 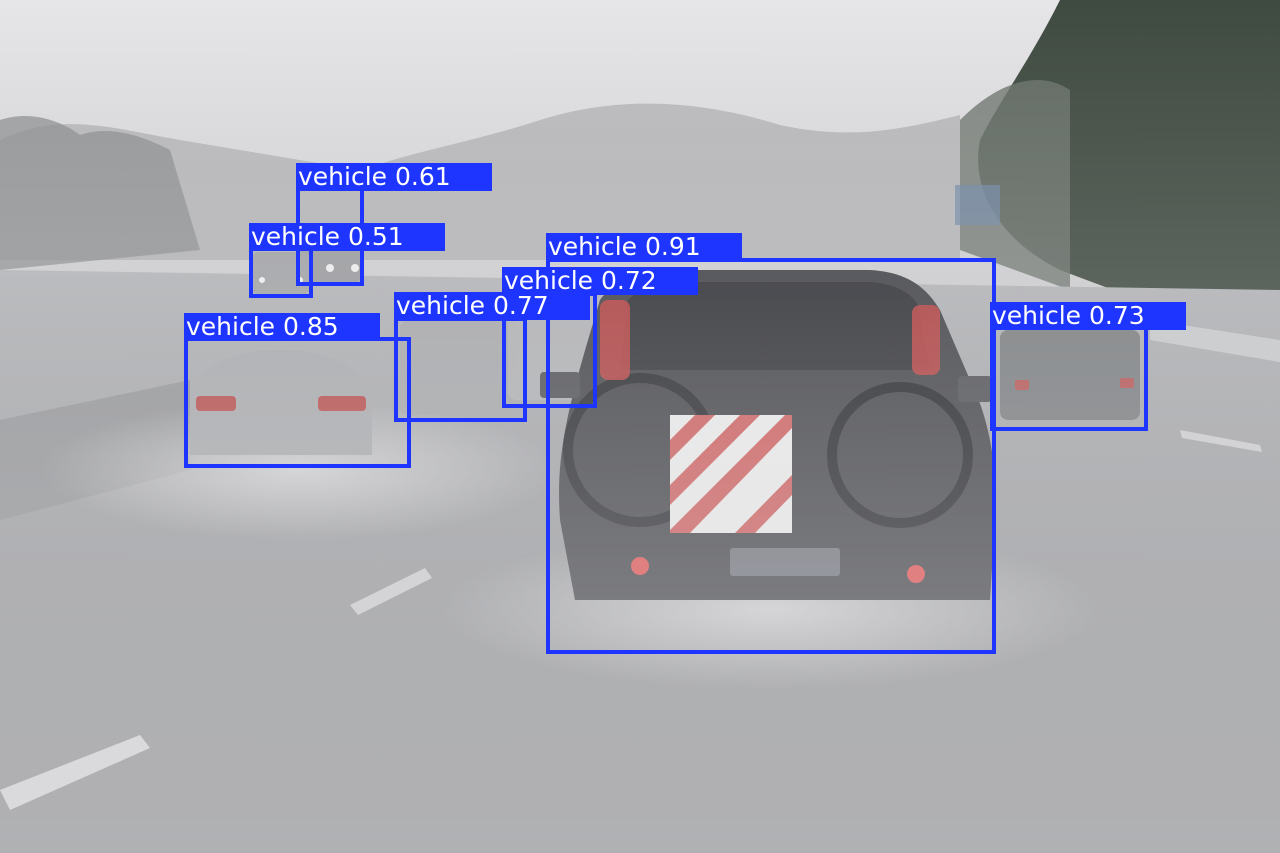 What do you see at coordinates (600, 281) in the screenshot?
I see `detection-label: vehicle 0.72` at bounding box center [600, 281].